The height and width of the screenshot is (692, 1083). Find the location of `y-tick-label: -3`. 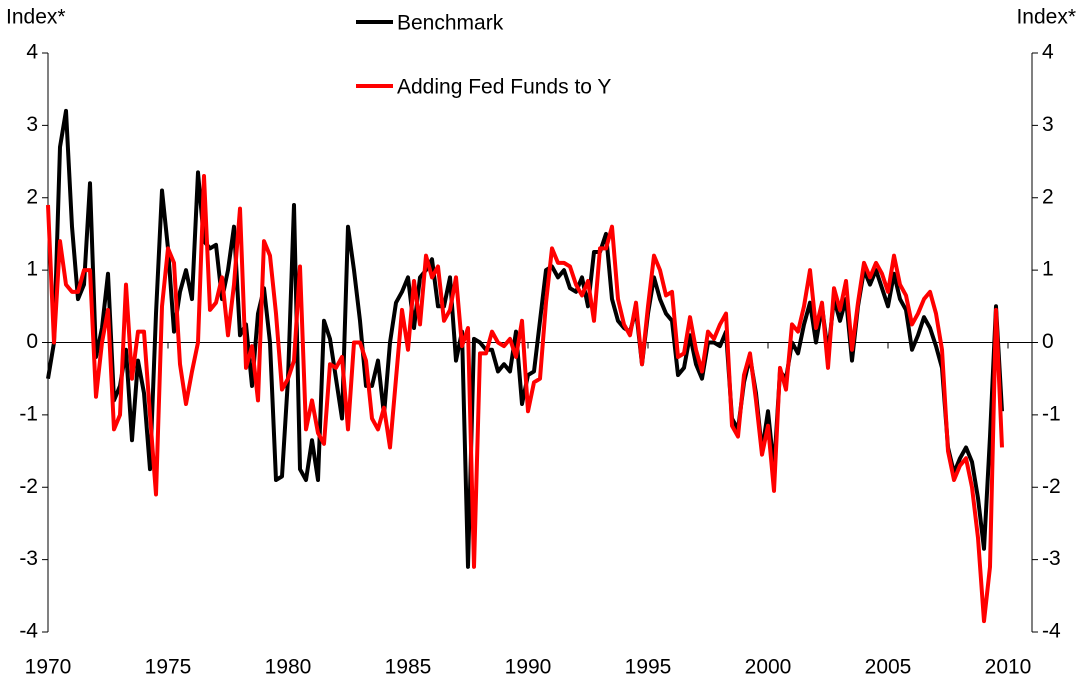

y-tick-label: -3 is located at coordinates (28, 558).